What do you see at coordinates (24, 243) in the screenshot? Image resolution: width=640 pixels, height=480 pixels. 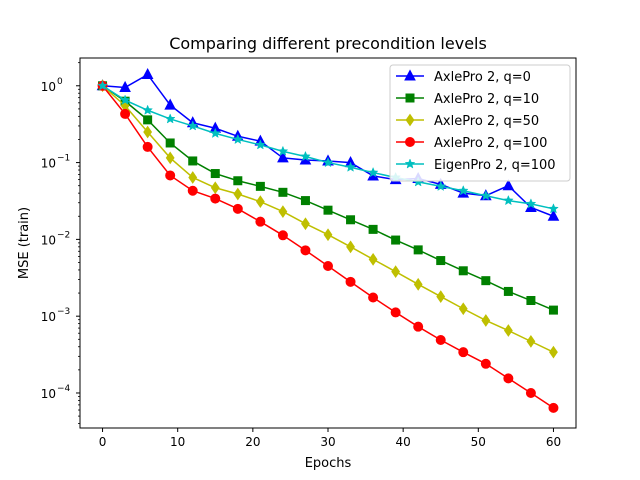 I see `y-axis-label: MSE (train)` at bounding box center [24, 243].